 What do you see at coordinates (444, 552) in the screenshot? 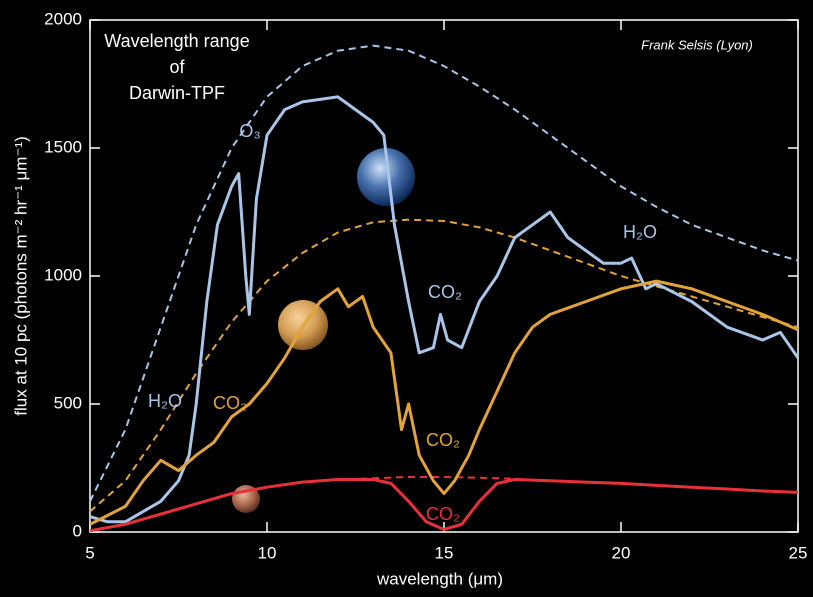
I see `x-tick-label: 15` at bounding box center [444, 552].